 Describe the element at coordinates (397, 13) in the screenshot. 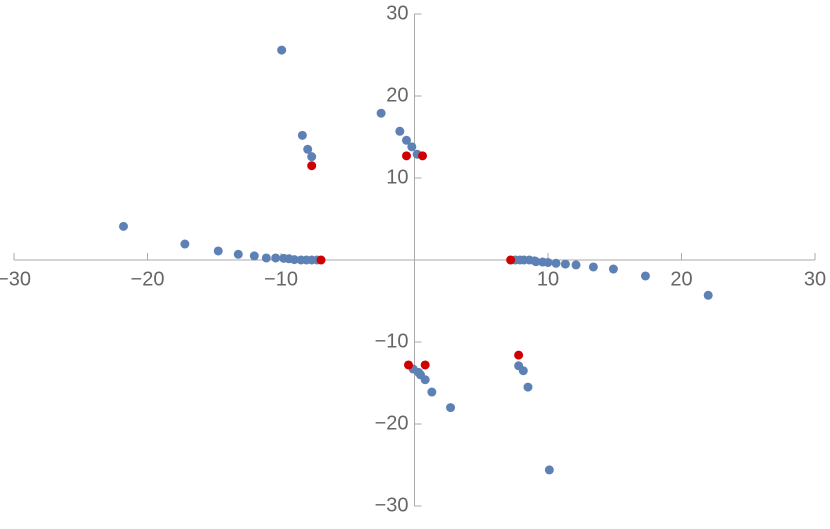

I see `y-tick-label: 30` at that location.